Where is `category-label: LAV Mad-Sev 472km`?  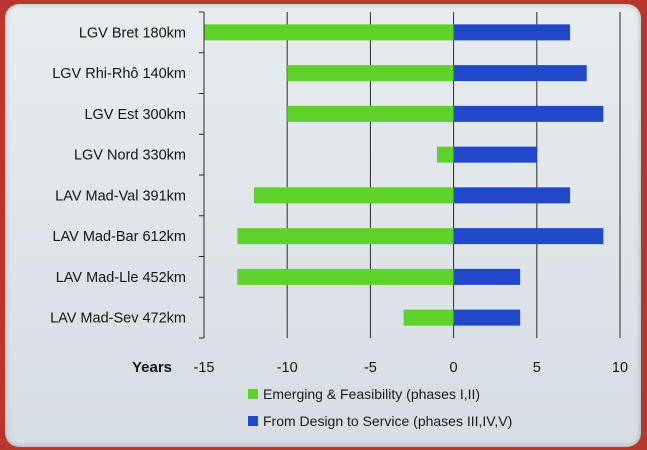 category-label: LAV Mad-Sev 472km is located at coordinates (118, 319).